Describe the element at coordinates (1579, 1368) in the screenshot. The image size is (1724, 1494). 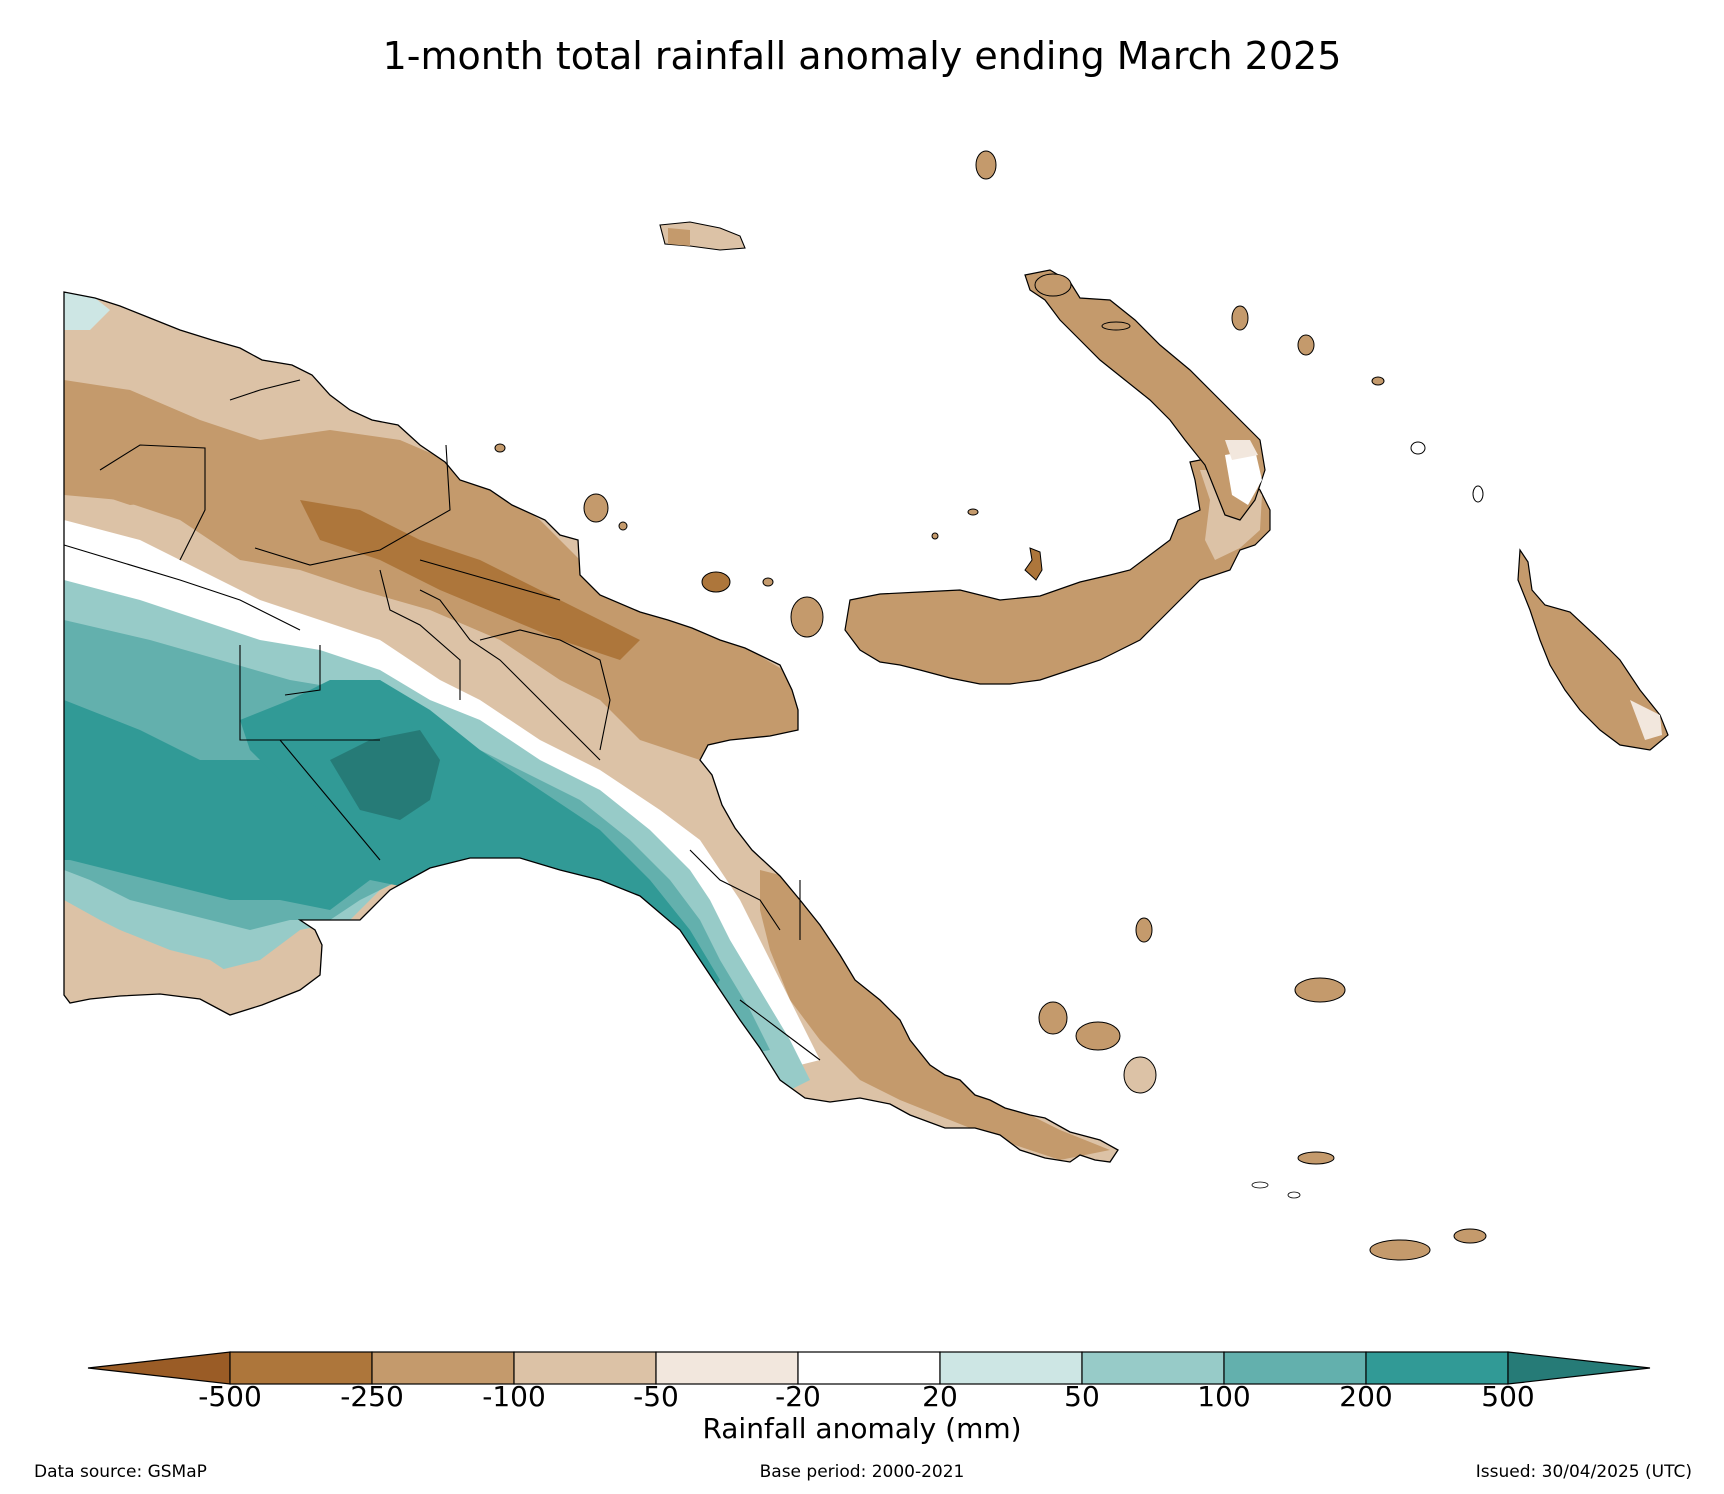
I see `colorbar-high-extension` at that location.